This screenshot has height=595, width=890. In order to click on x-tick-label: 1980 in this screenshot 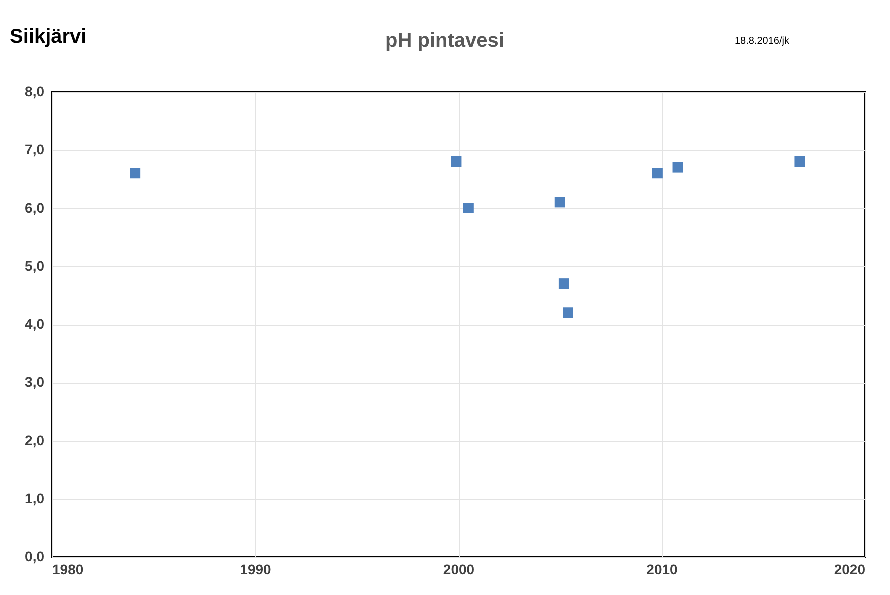, I will do `click(68, 570)`.